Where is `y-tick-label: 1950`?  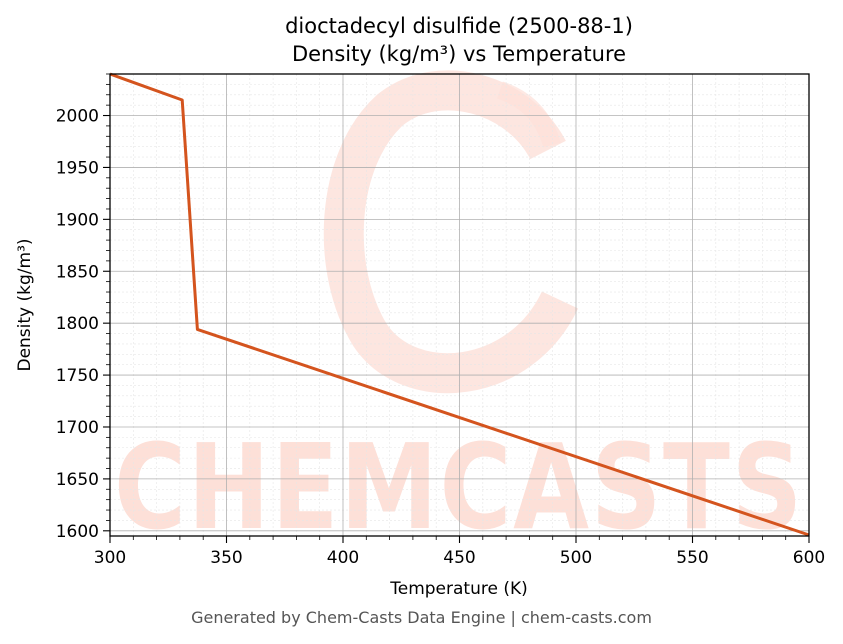
y-tick-label: 1950 is located at coordinates (77, 168).